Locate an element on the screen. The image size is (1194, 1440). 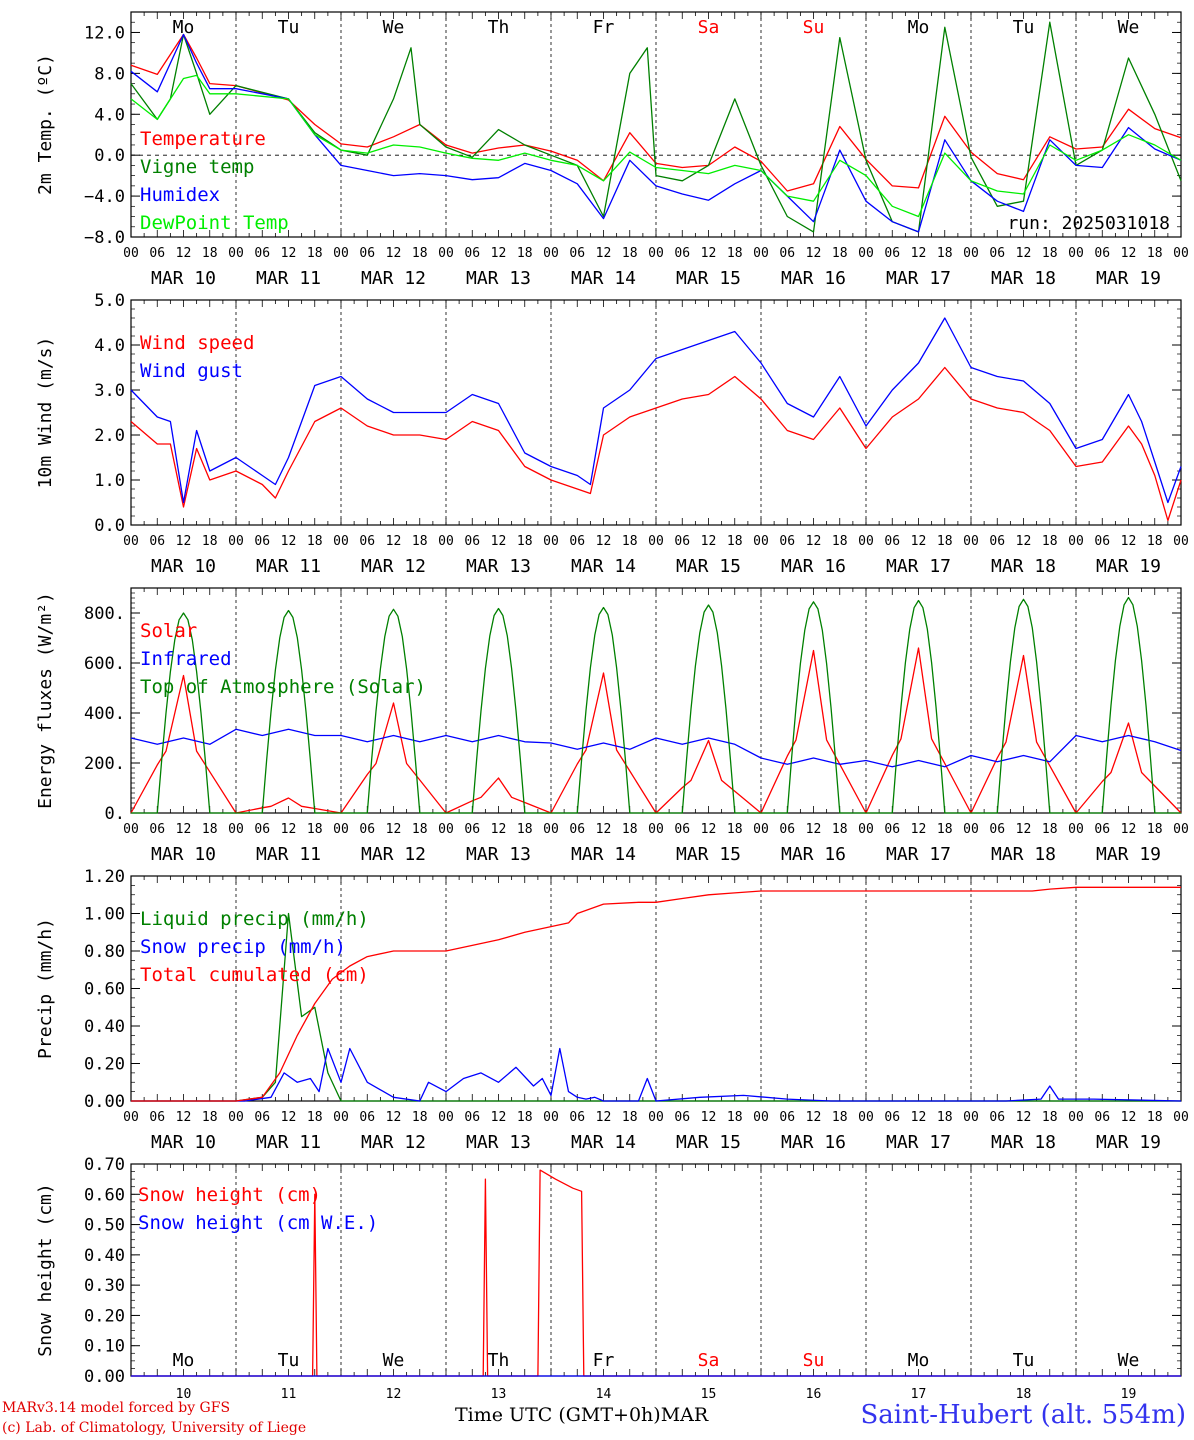
legend-entry: Wind gust is located at coordinates (191, 371).